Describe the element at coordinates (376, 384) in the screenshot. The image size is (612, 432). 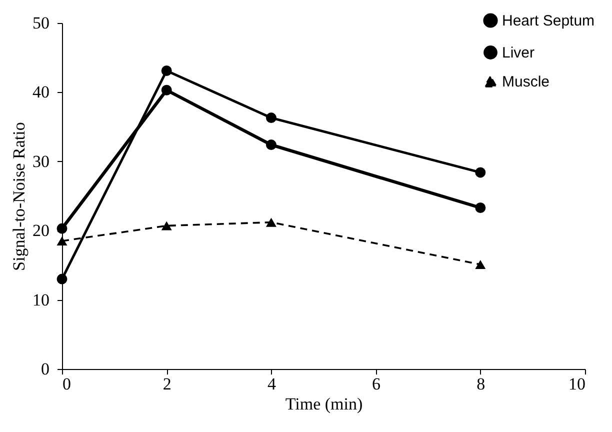
I see `x-tick-label: 6` at that location.